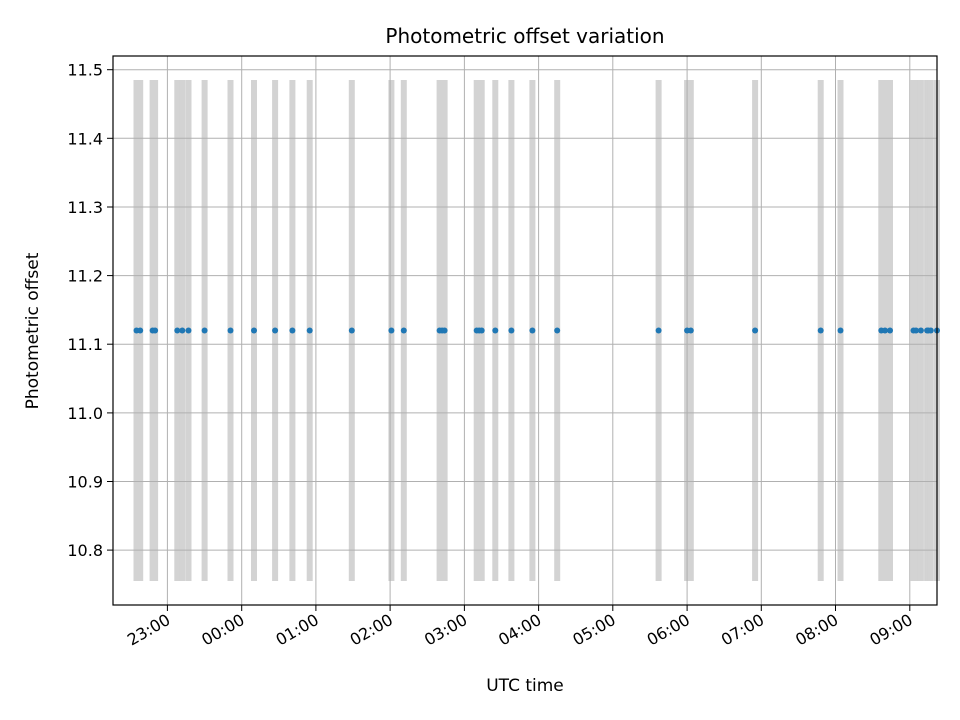  Describe the element at coordinates (33, 330) in the screenshot. I see `y-axis-label: Photometric offset` at that location.